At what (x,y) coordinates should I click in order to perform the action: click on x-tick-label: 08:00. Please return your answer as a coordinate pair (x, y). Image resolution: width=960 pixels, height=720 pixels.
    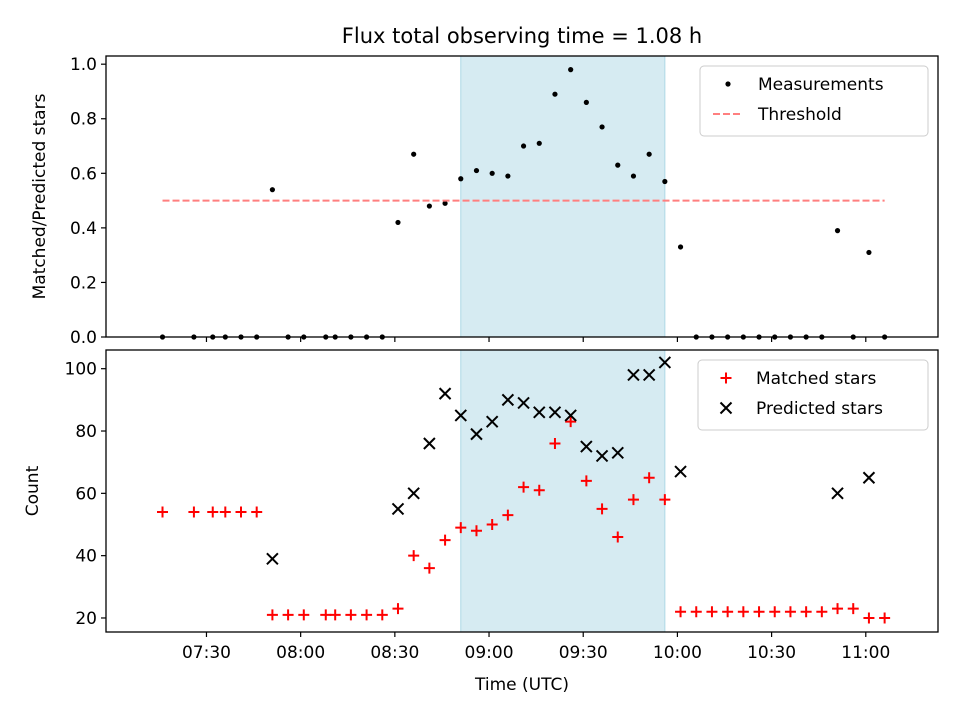
    Looking at the image, I should click on (300, 653).